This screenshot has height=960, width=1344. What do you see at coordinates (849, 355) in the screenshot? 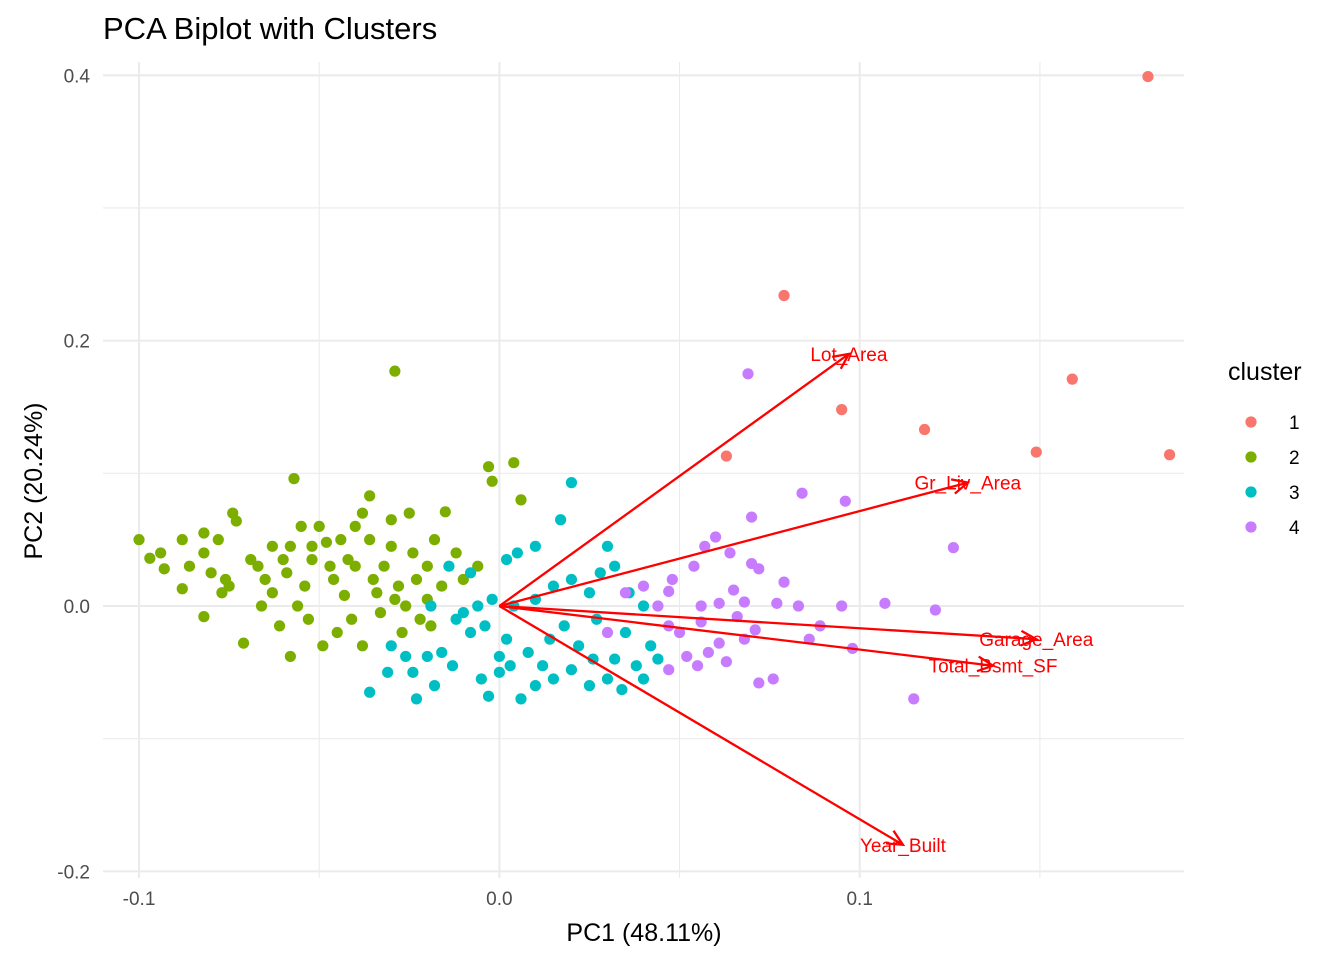
I see `loading-label: Lot_Area` at bounding box center [849, 355].